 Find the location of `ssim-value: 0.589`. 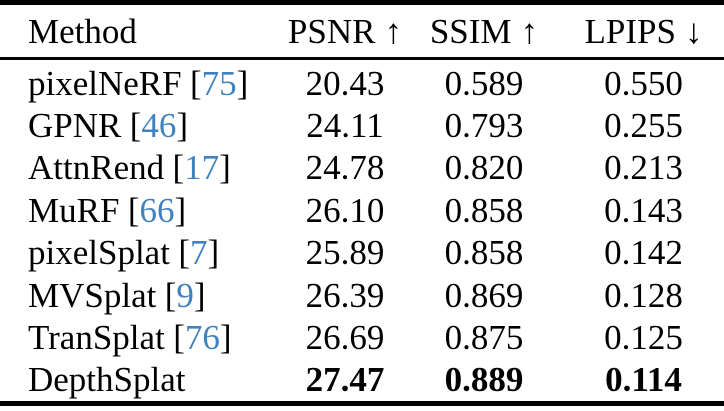

ssim-value: 0.589 is located at coordinates (484, 83).